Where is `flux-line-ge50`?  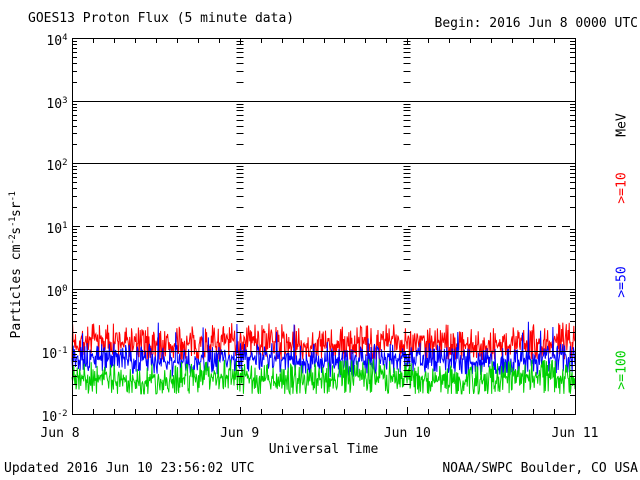
flux-line-ge50 is located at coordinates (323, 349).